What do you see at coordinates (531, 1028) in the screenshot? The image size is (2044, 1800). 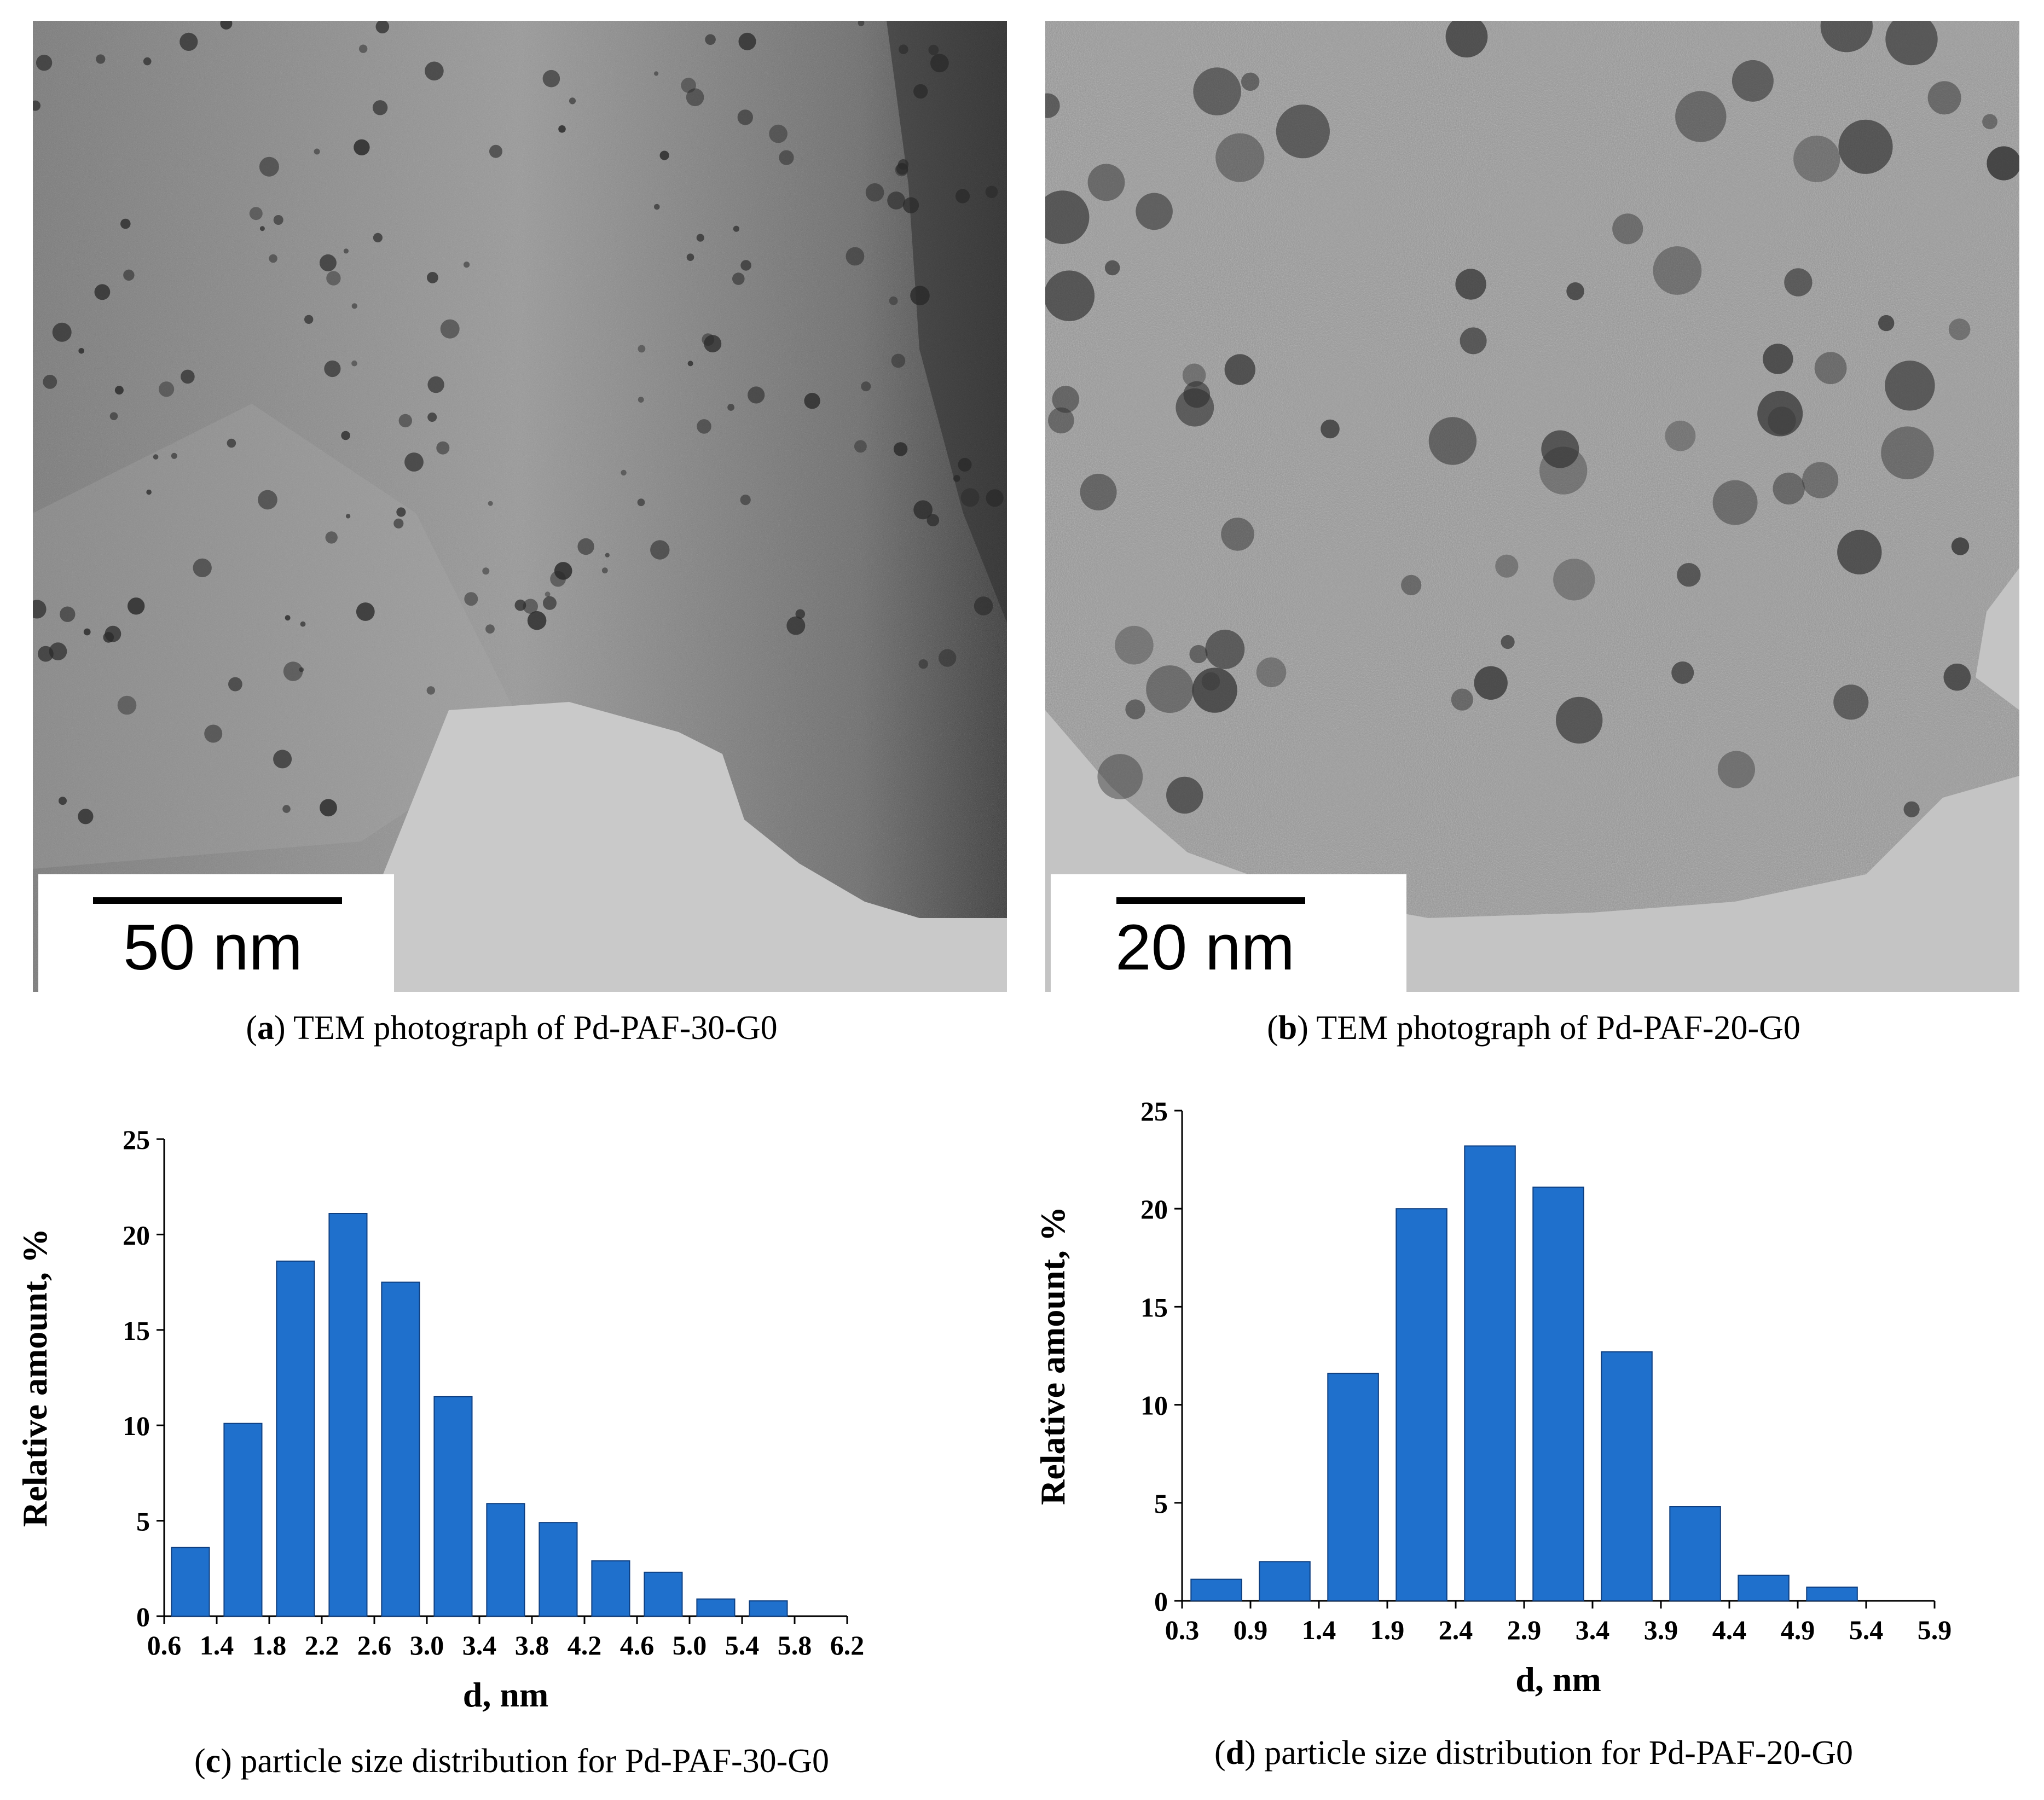 I see `caption-text-a: TEM photograph of Pd-PAF-30-G0` at bounding box center [531, 1028].